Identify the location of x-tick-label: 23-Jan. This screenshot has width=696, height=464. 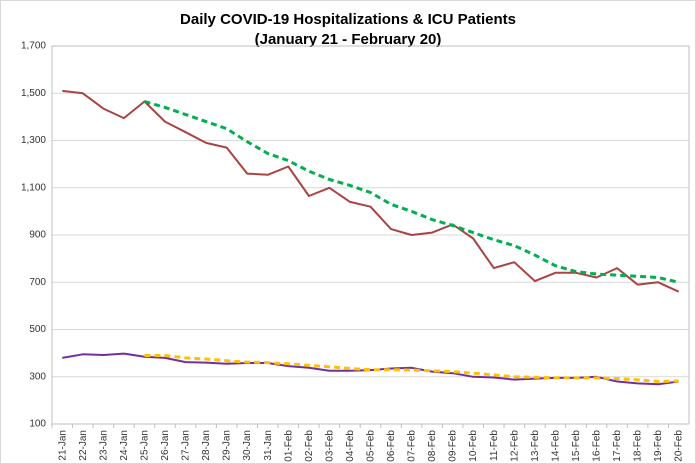
(103, 445).